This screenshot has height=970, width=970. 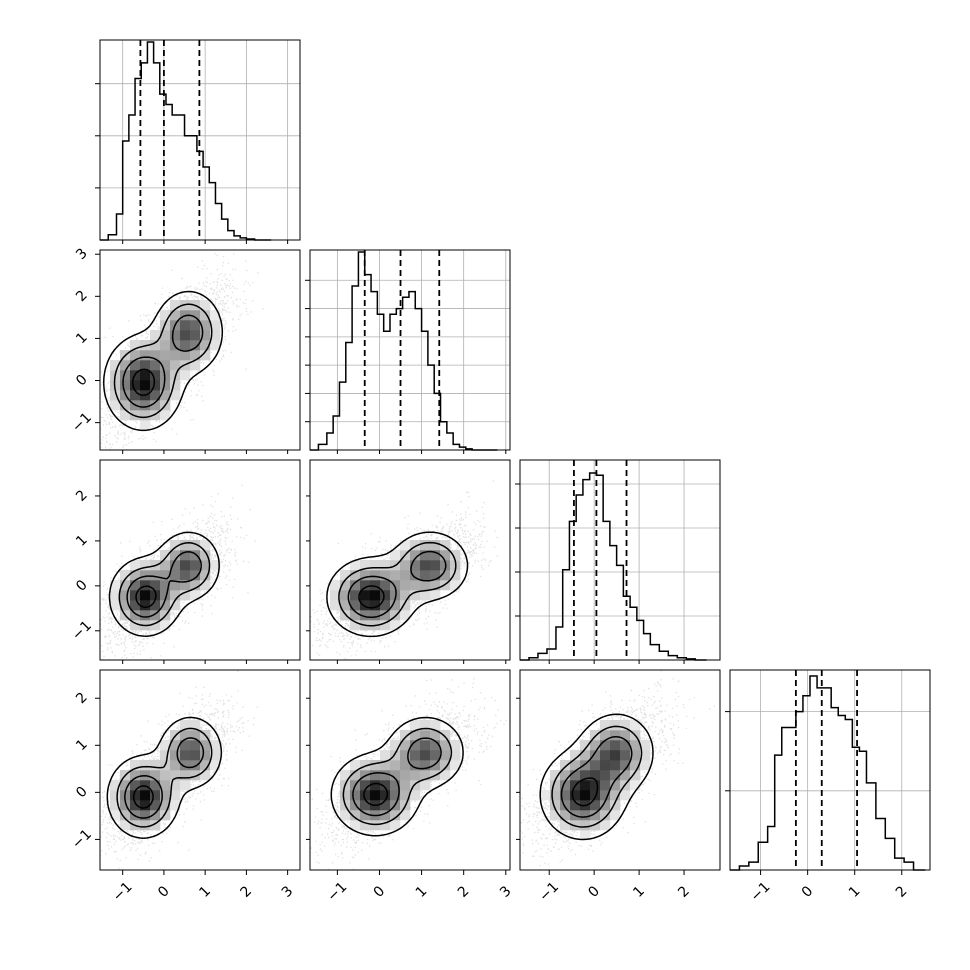 What do you see at coordinates (82, 254) in the screenshot?
I see `y-tick-label: 3` at bounding box center [82, 254].